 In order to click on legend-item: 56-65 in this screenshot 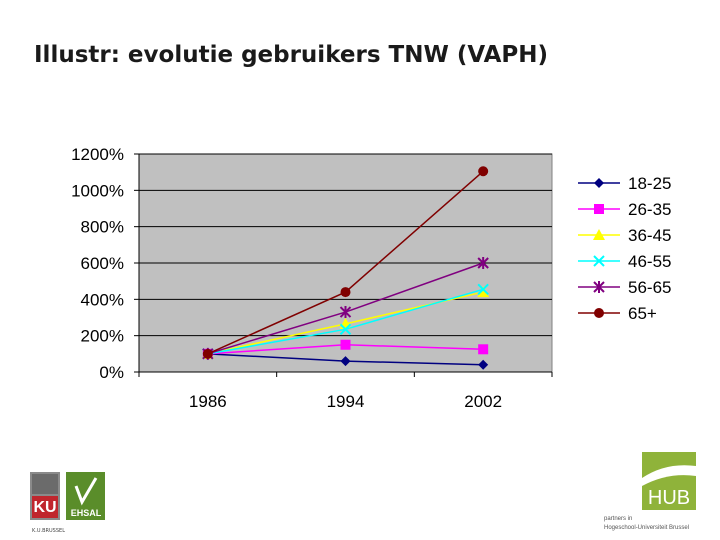, I will do `click(624, 287)`.